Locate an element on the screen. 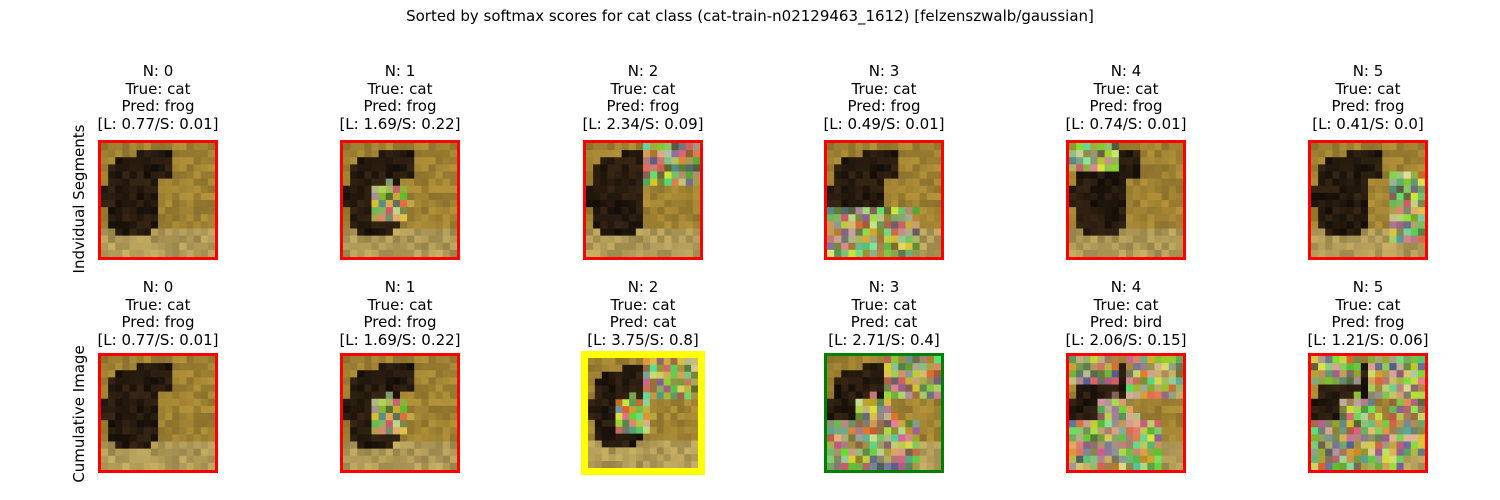 The width and height of the screenshot is (1500, 500). panel-caption-ls: [L: 0.41/S: 0.0] is located at coordinates (1368, 123).